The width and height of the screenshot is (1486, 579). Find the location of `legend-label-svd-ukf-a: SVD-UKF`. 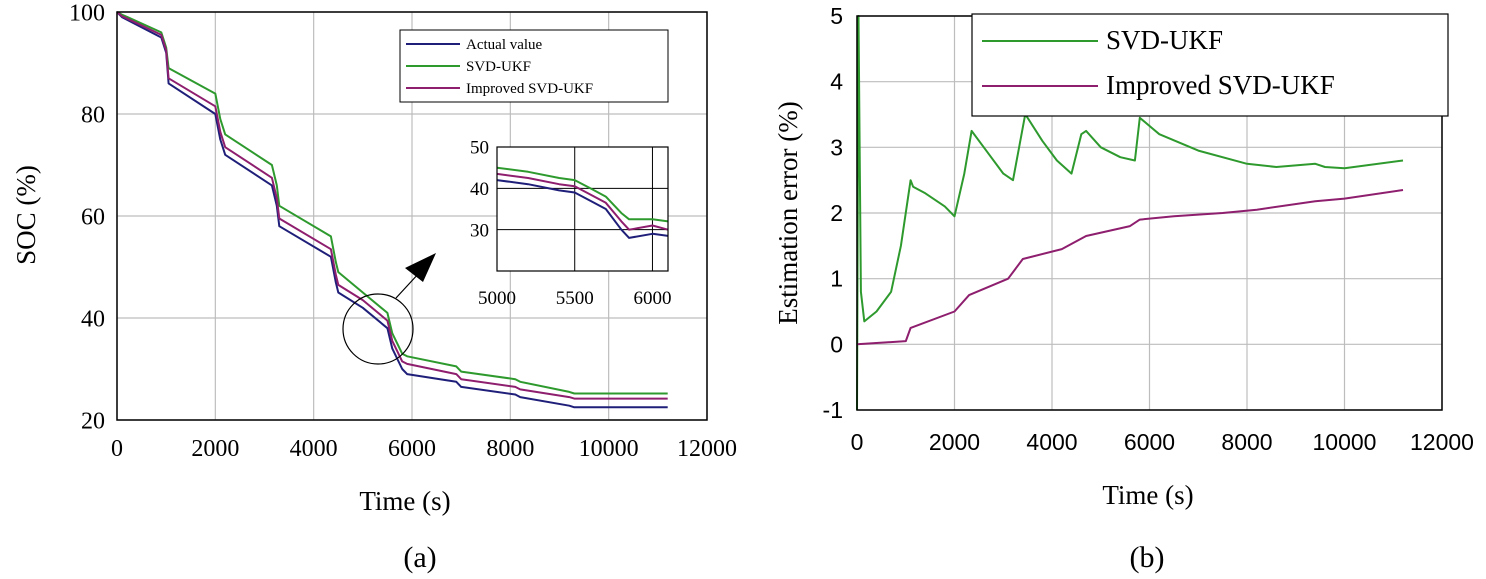

legend-label-svd-ukf-a: SVD-UKF is located at coordinates (498, 67).